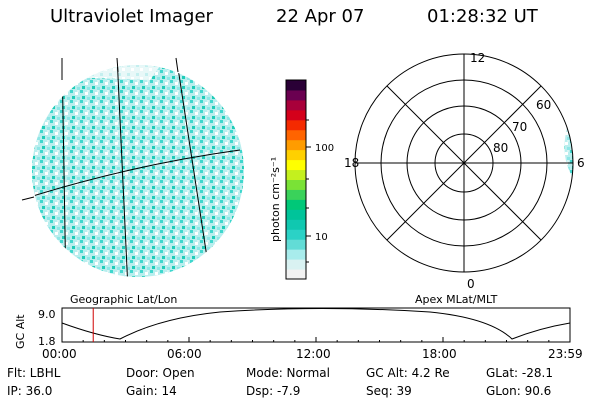 The width and height of the screenshot is (600, 400). Describe the element at coordinates (500, 148) in the screenshot. I see `mlat-label-80: 80` at that location.